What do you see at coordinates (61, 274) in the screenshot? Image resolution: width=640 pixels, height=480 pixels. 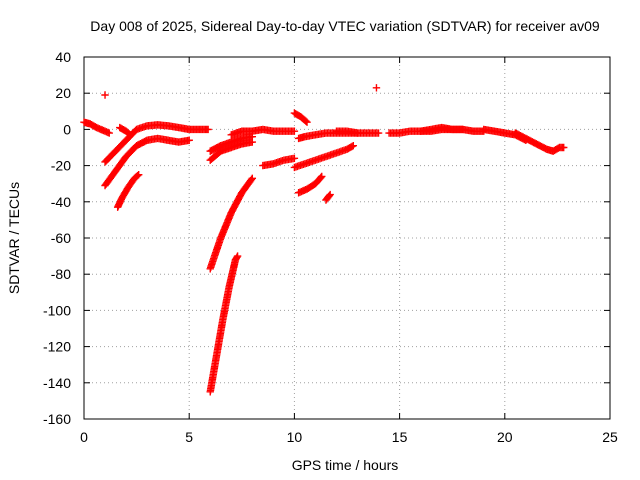 I see `y-tick-label: -80` at bounding box center [61, 274].